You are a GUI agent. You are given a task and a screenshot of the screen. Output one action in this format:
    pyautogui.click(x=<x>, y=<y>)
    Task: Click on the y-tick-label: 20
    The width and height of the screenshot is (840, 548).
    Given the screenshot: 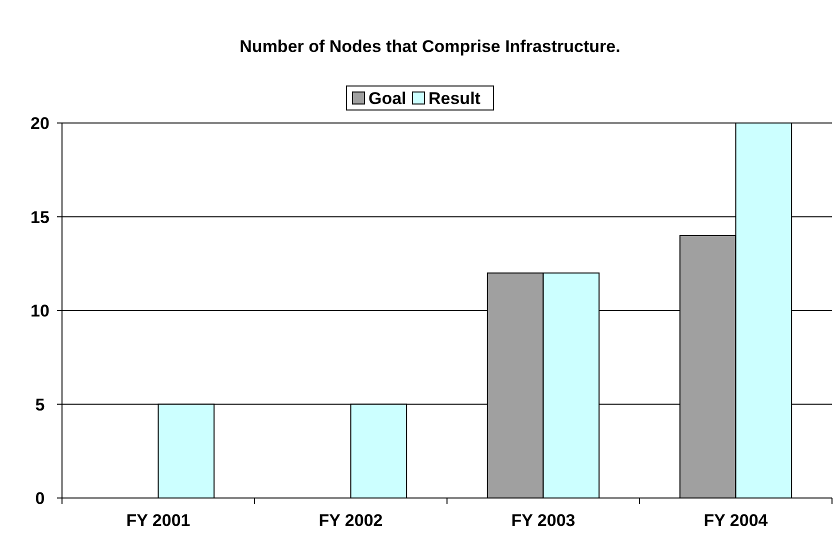 What is the action you would take?
    pyautogui.click(x=40, y=123)
    